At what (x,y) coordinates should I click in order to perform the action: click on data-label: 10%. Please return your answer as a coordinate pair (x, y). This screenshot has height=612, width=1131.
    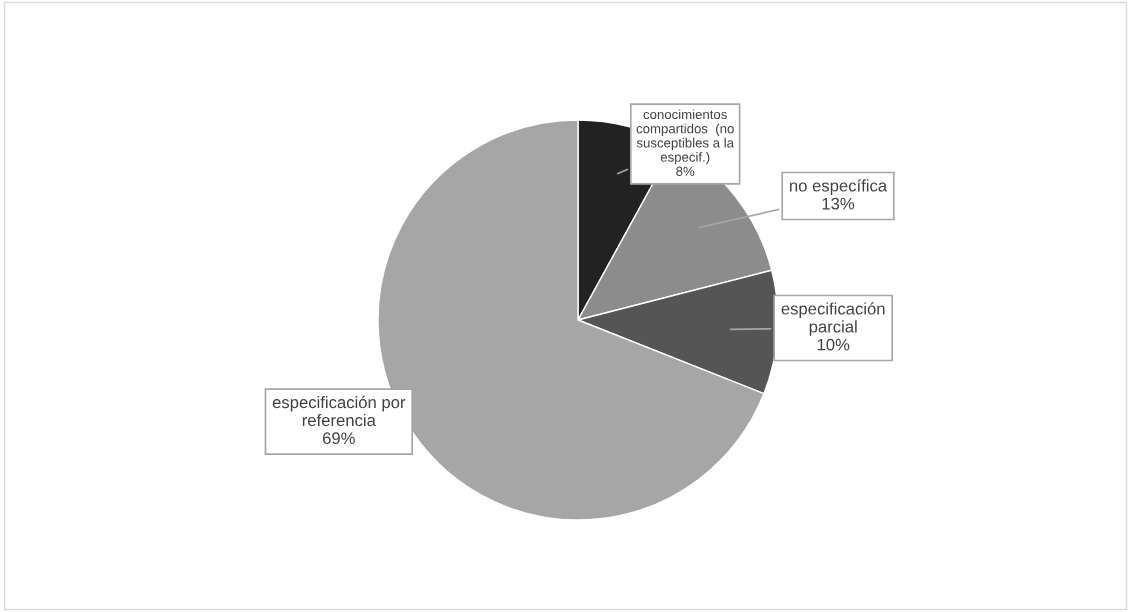
    Looking at the image, I should click on (833, 344).